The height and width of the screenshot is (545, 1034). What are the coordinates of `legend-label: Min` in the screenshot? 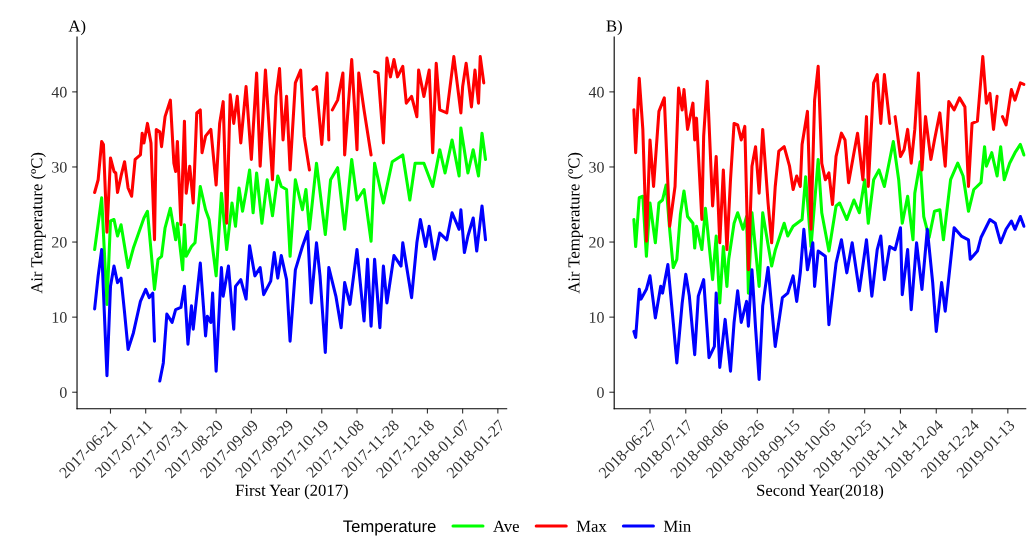 It's located at (677, 526).